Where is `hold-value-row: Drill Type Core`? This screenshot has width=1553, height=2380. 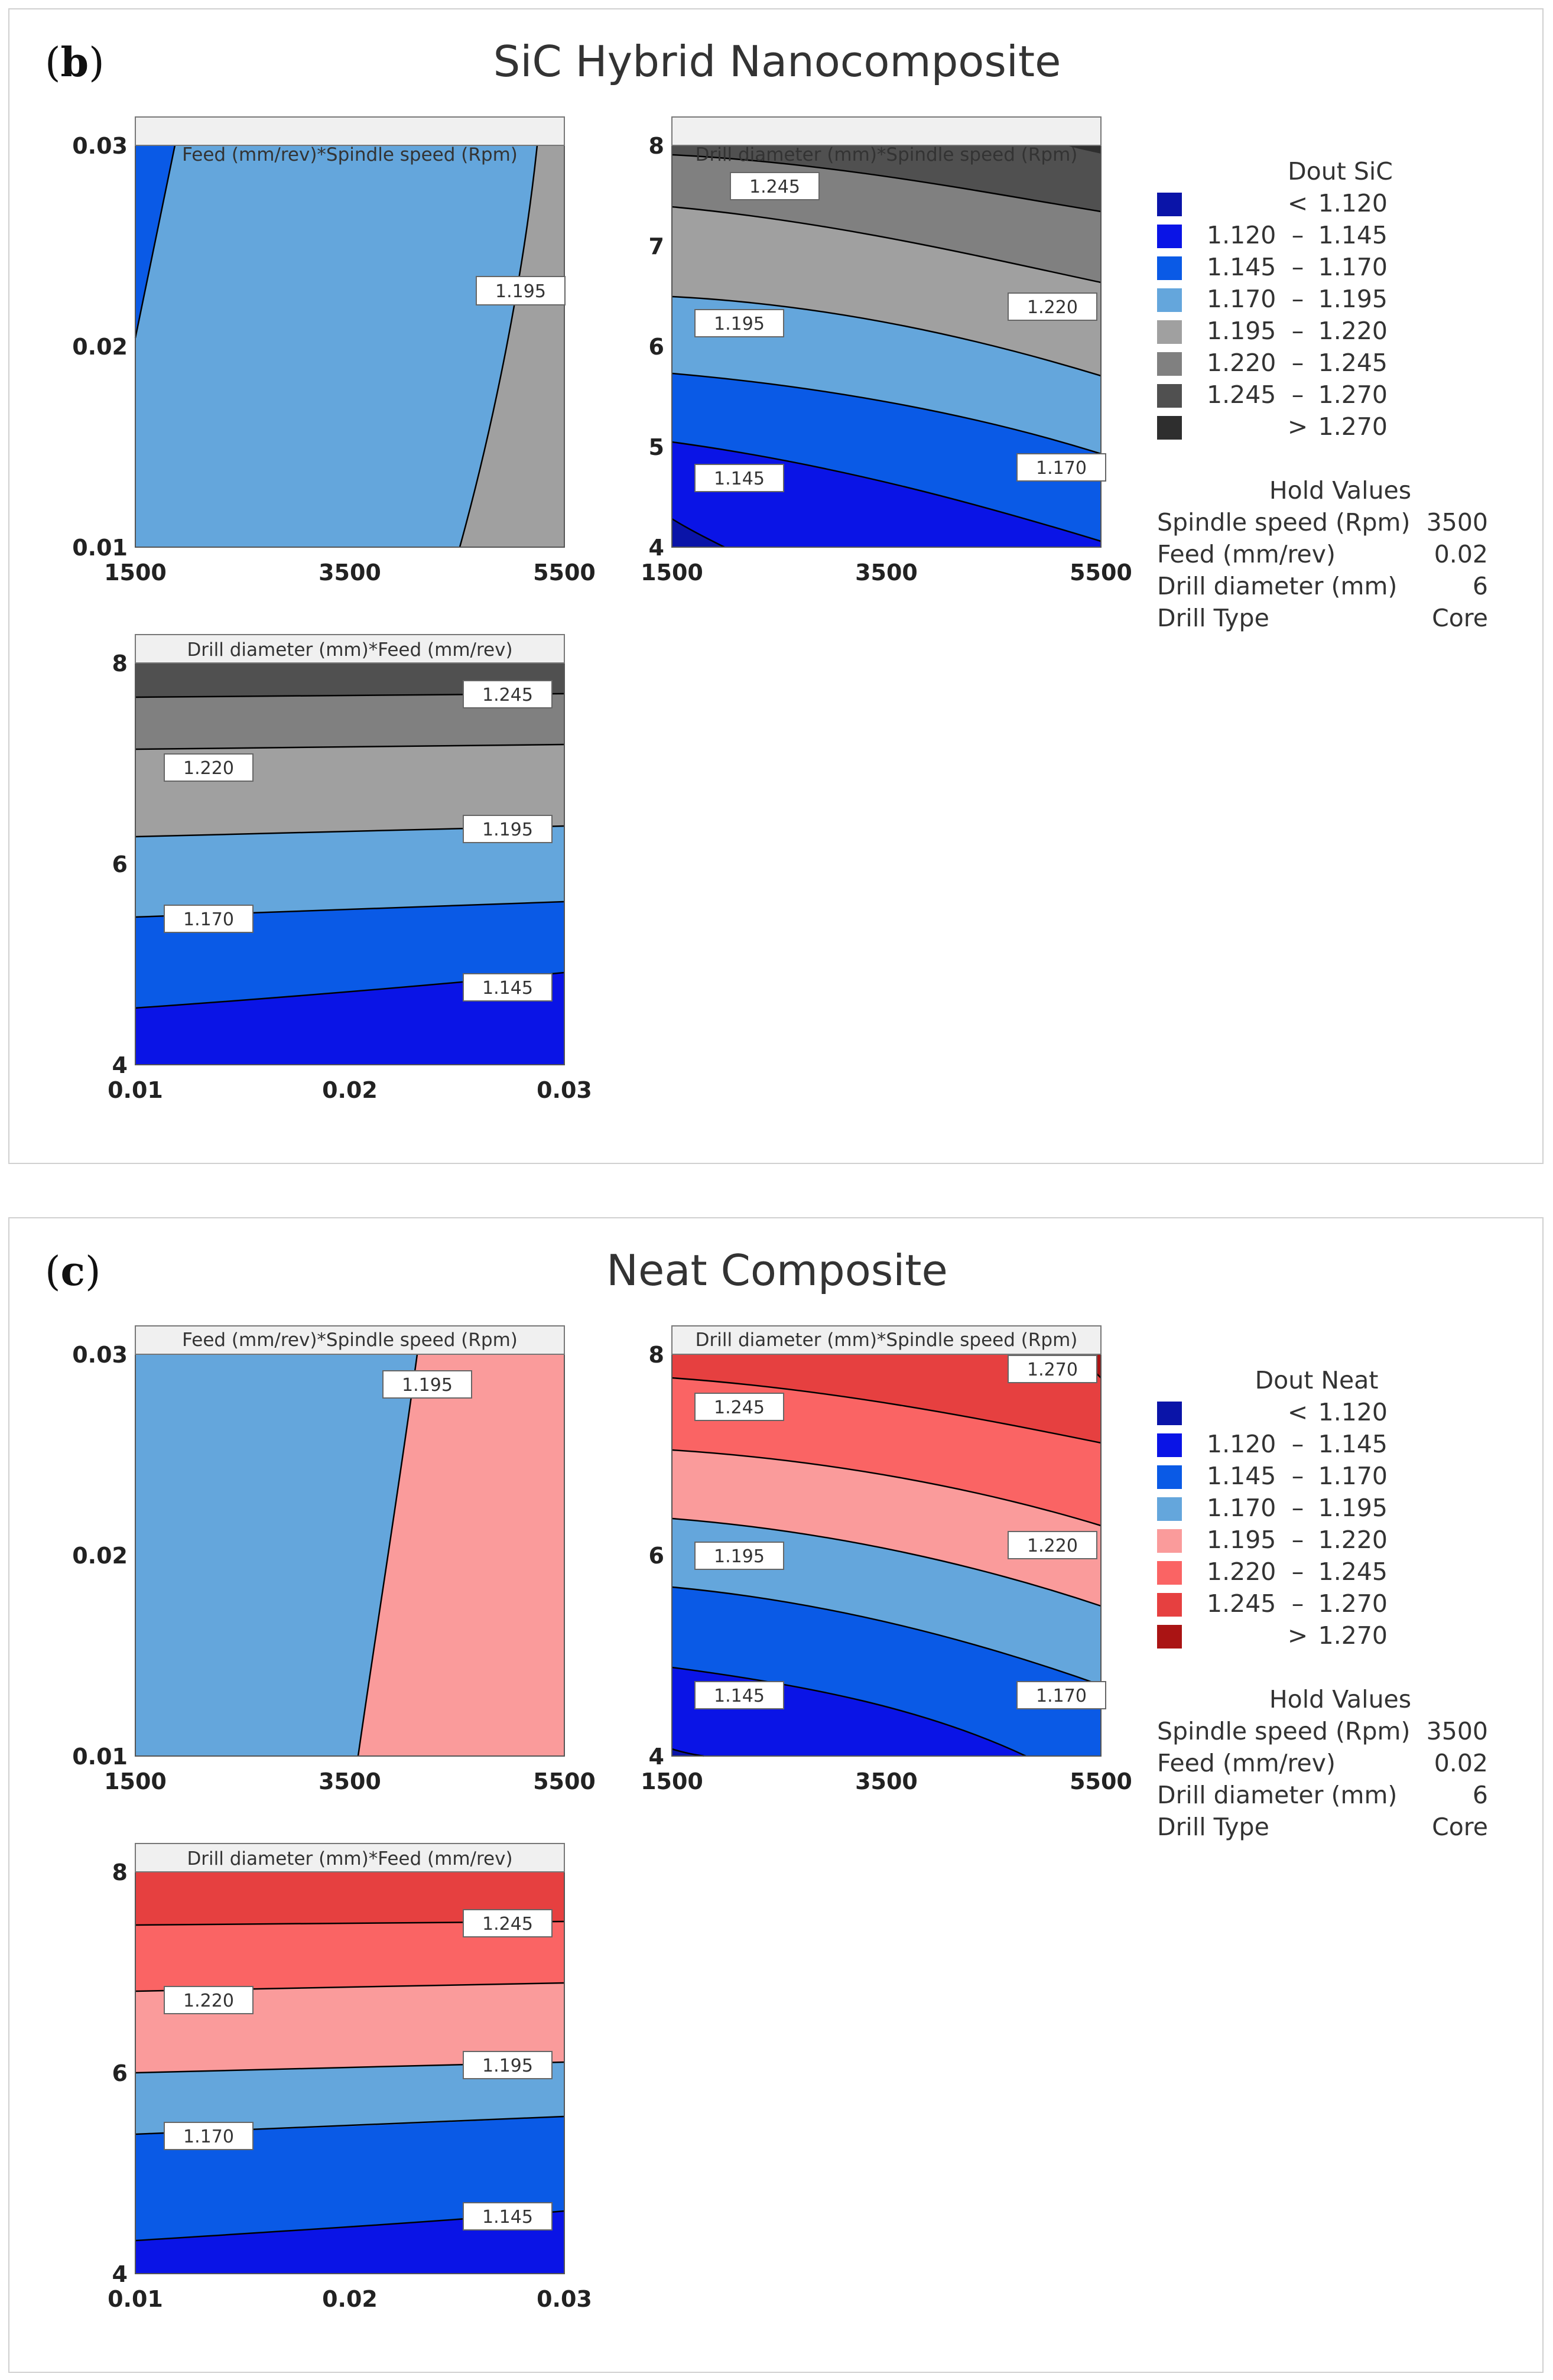 hold-value-row: Drill Type Core is located at coordinates (1322, 1827).